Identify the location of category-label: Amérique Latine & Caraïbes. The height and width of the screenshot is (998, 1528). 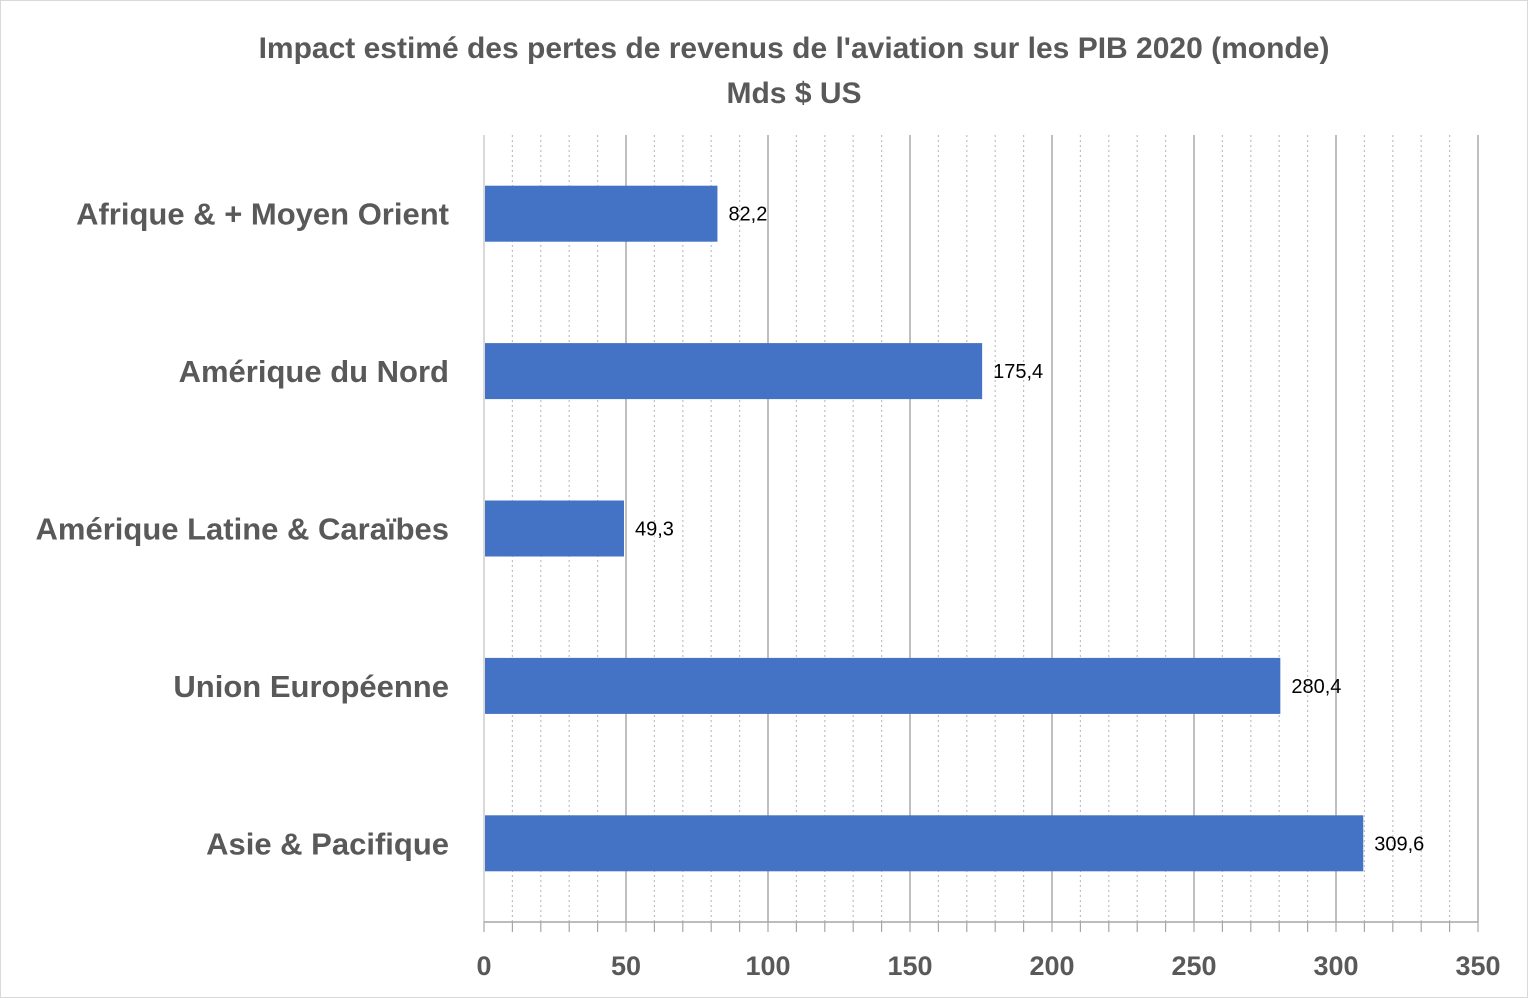
(242, 529).